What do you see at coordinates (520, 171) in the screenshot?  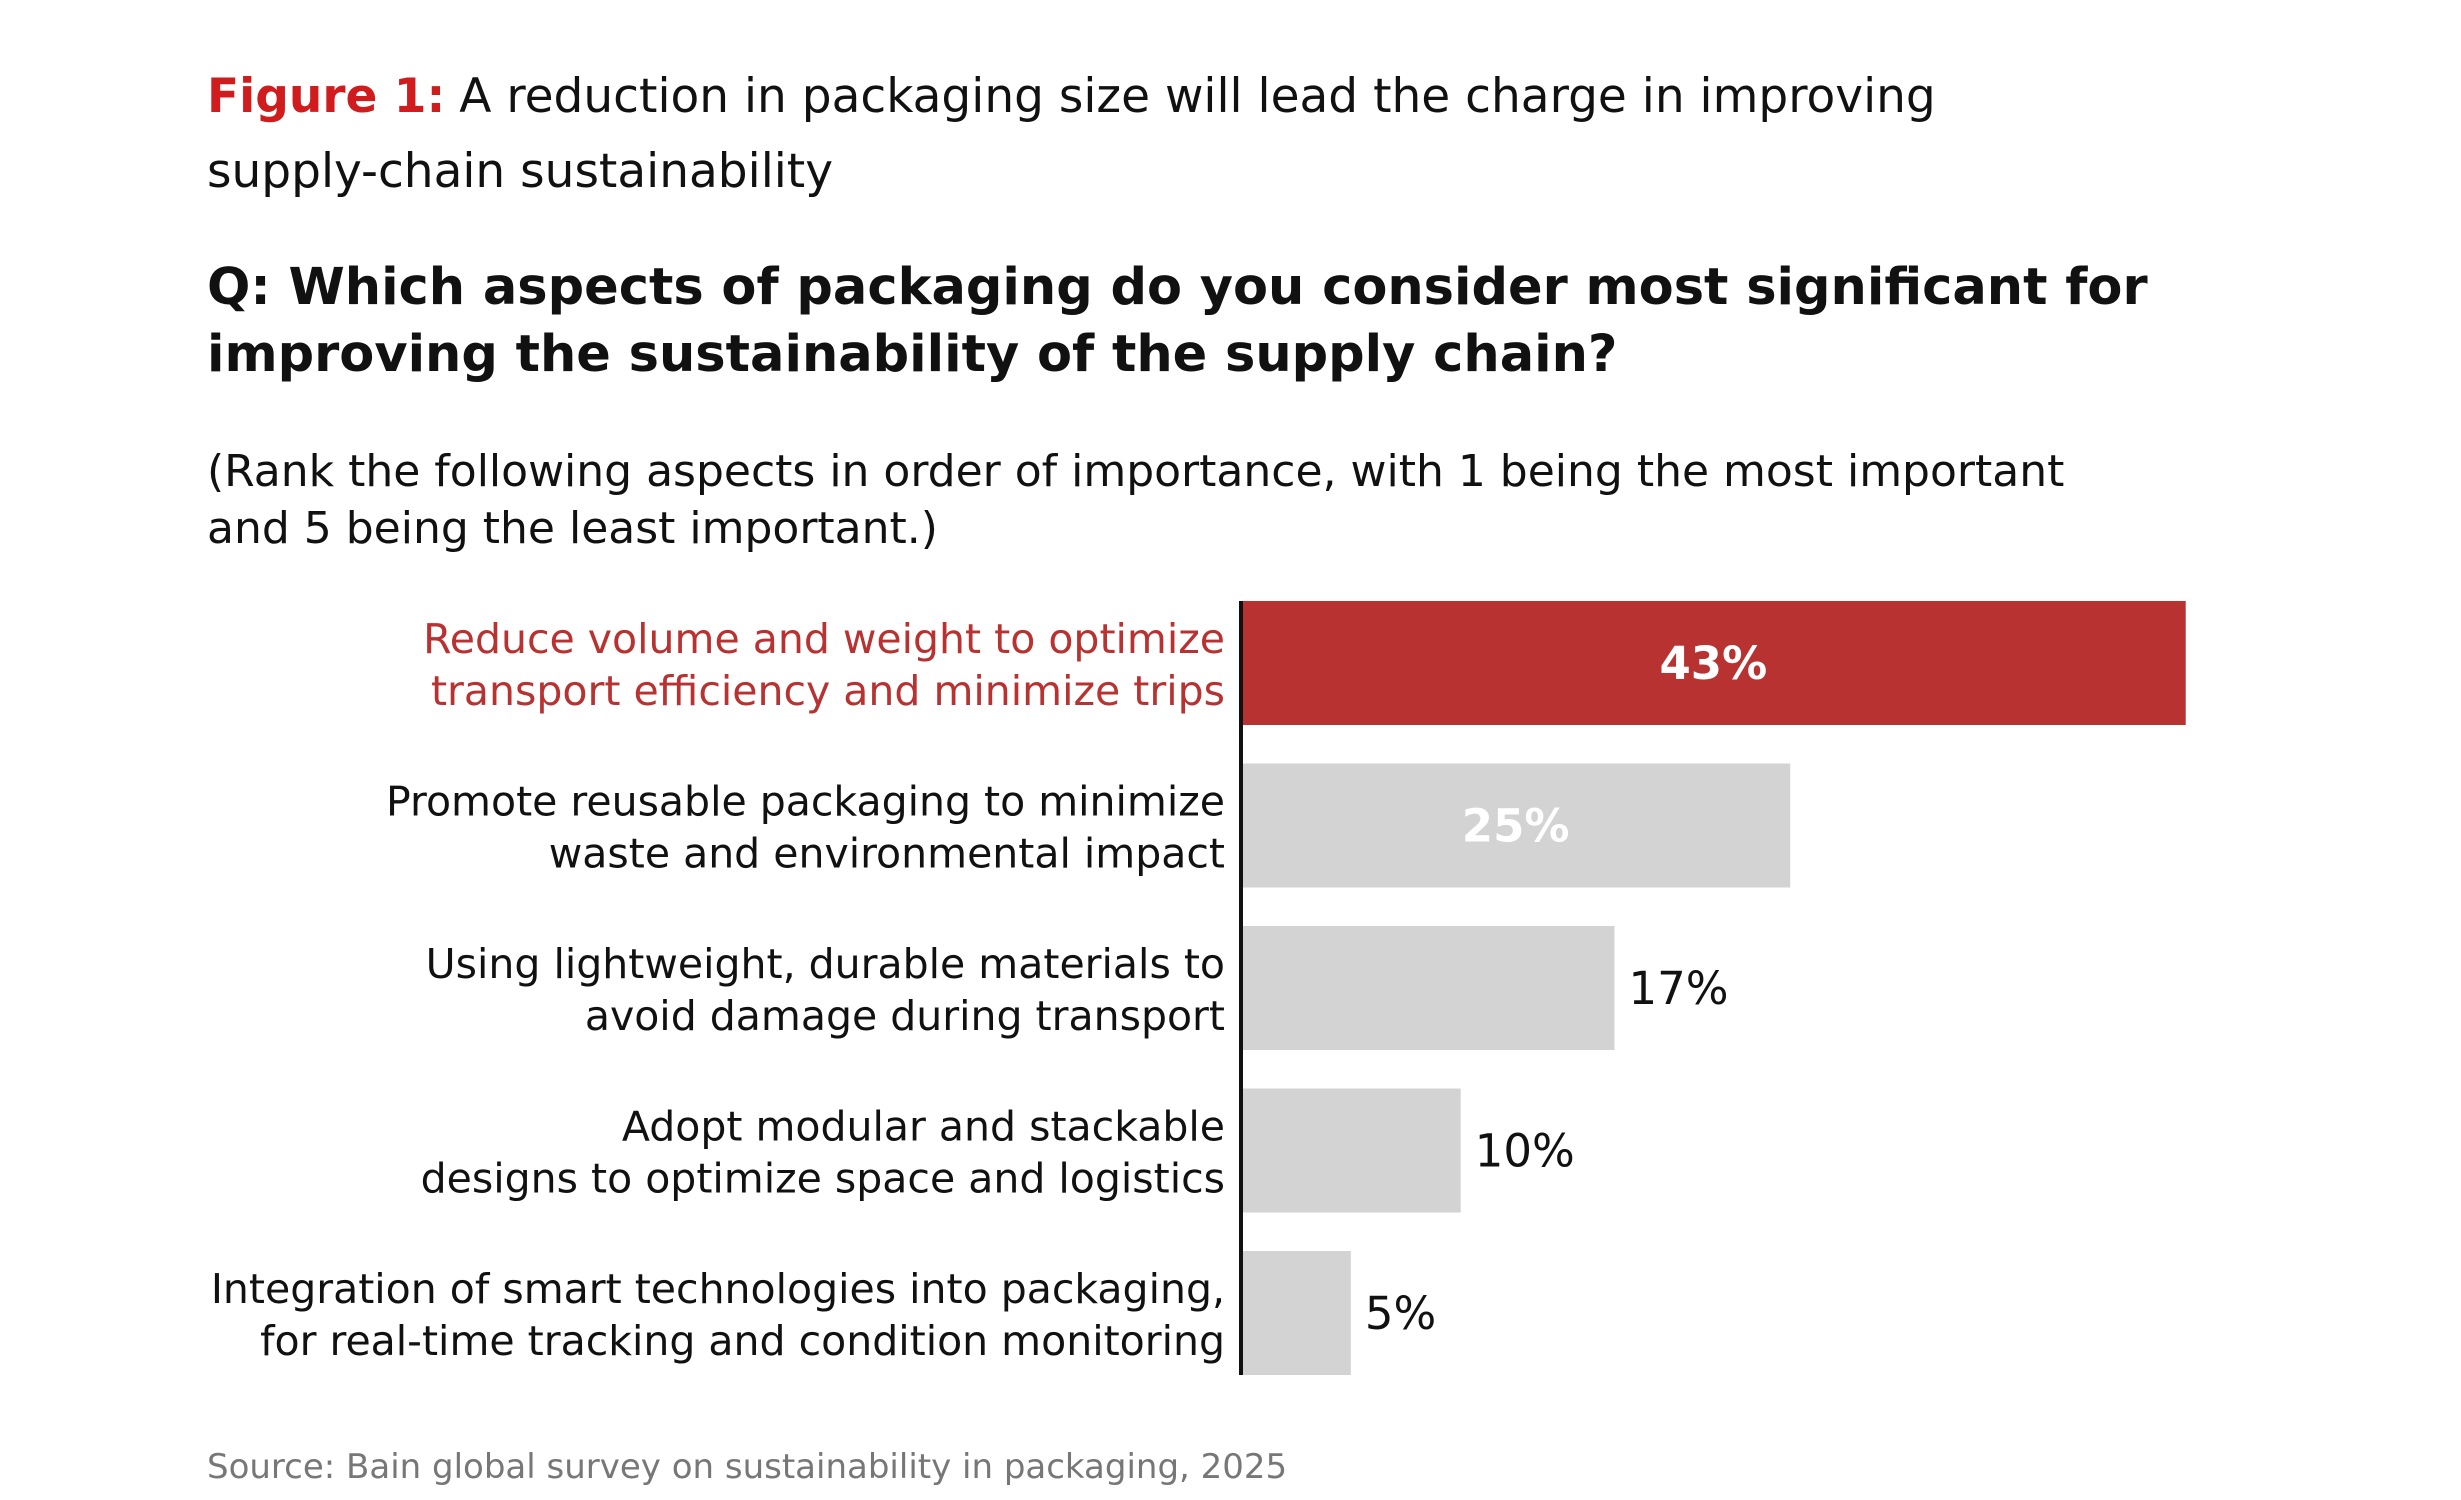 I see `title-line: supply-chain sustainability` at bounding box center [520, 171].